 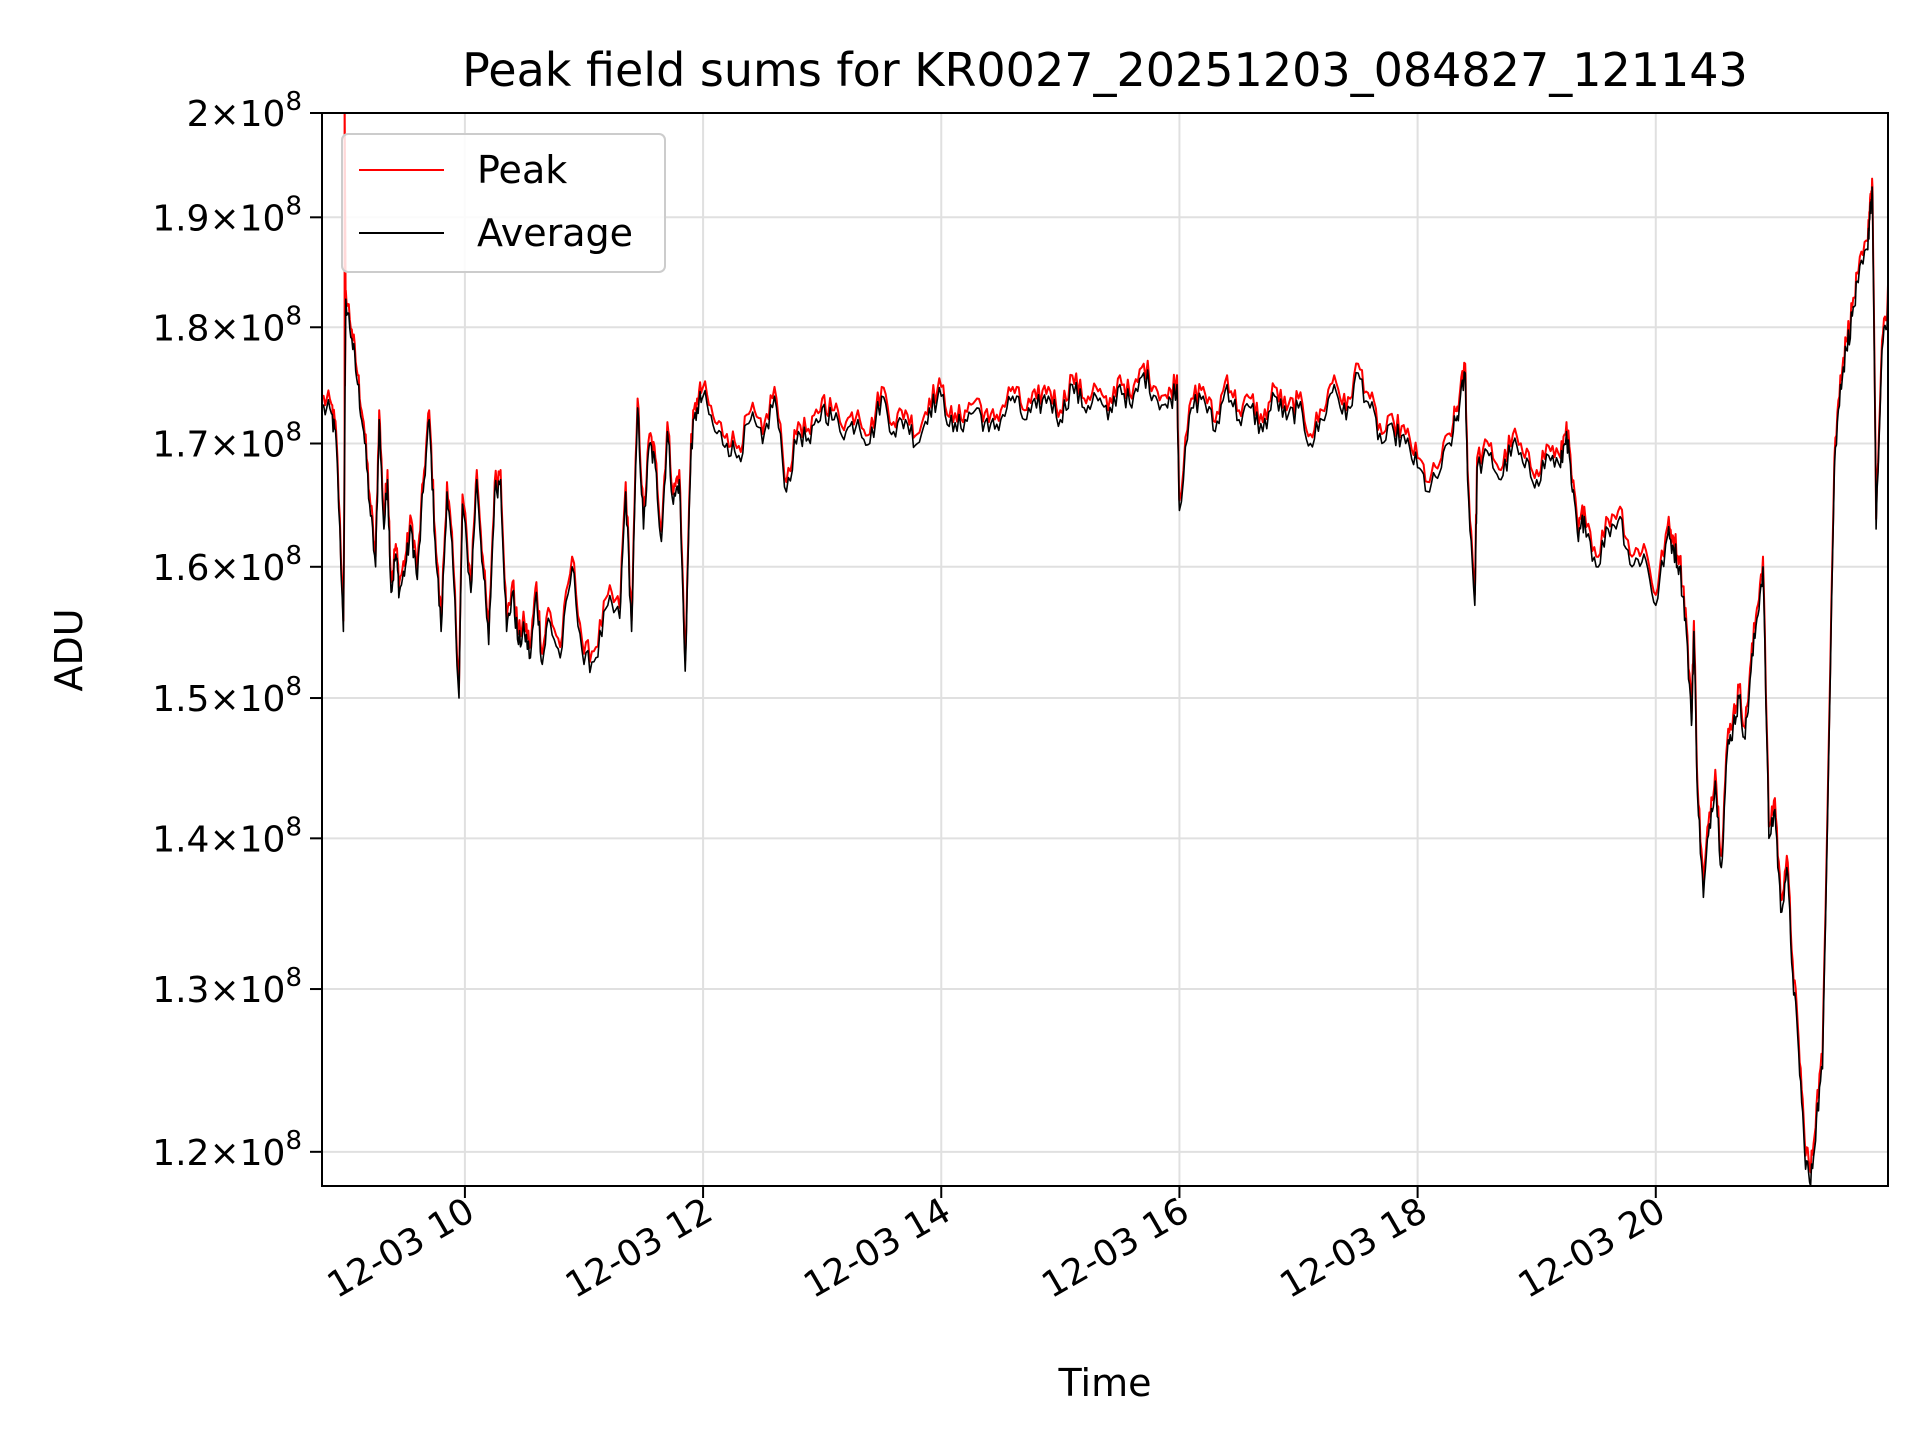 I want to click on y-tick-label: 1.9×108, so click(x=227, y=215).